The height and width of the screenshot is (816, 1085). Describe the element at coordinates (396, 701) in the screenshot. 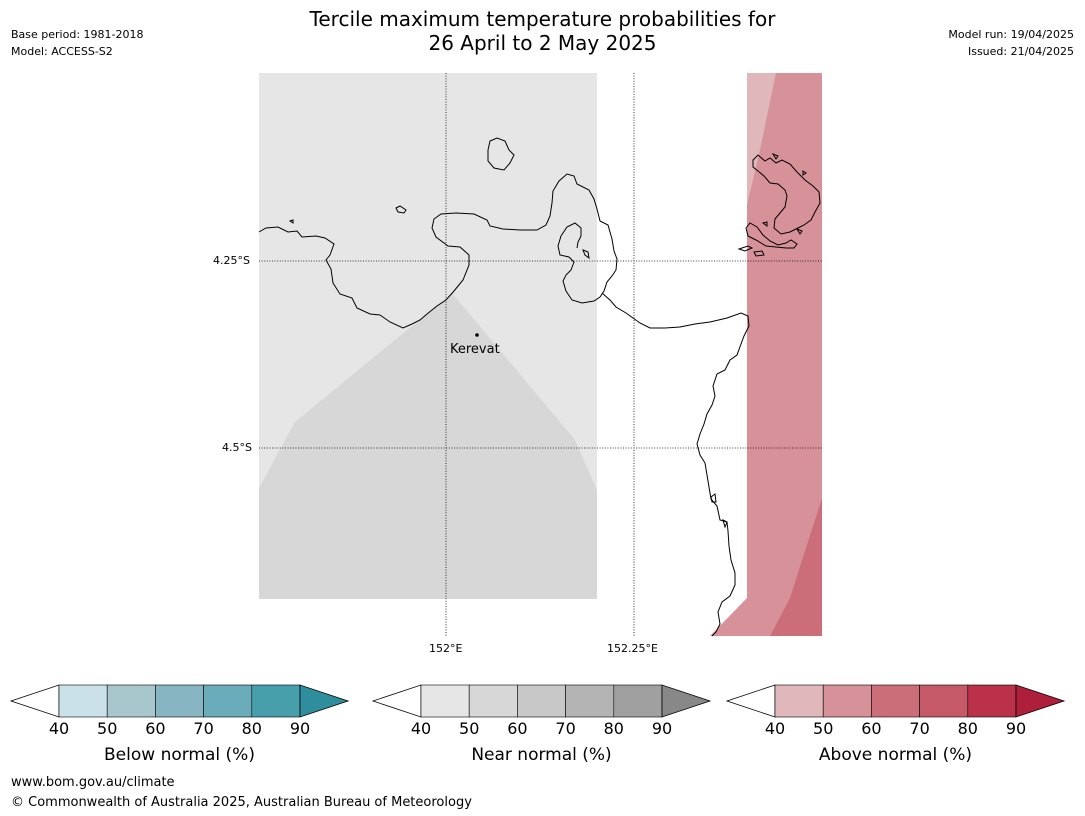

I see `near-lower-extension` at that location.